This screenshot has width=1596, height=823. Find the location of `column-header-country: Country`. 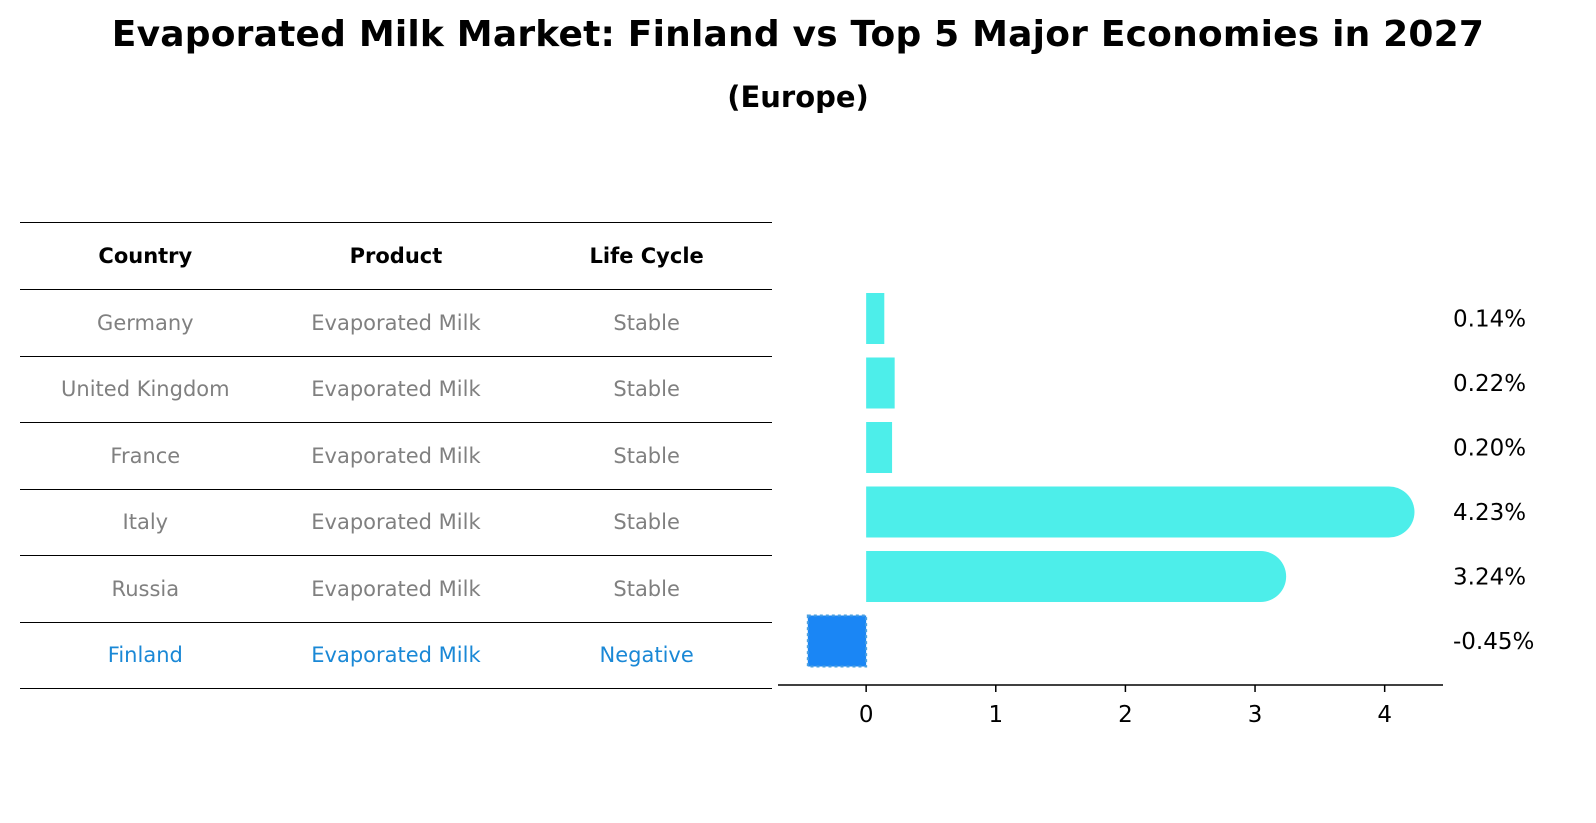

column-header-country: Country is located at coordinates (145, 256).